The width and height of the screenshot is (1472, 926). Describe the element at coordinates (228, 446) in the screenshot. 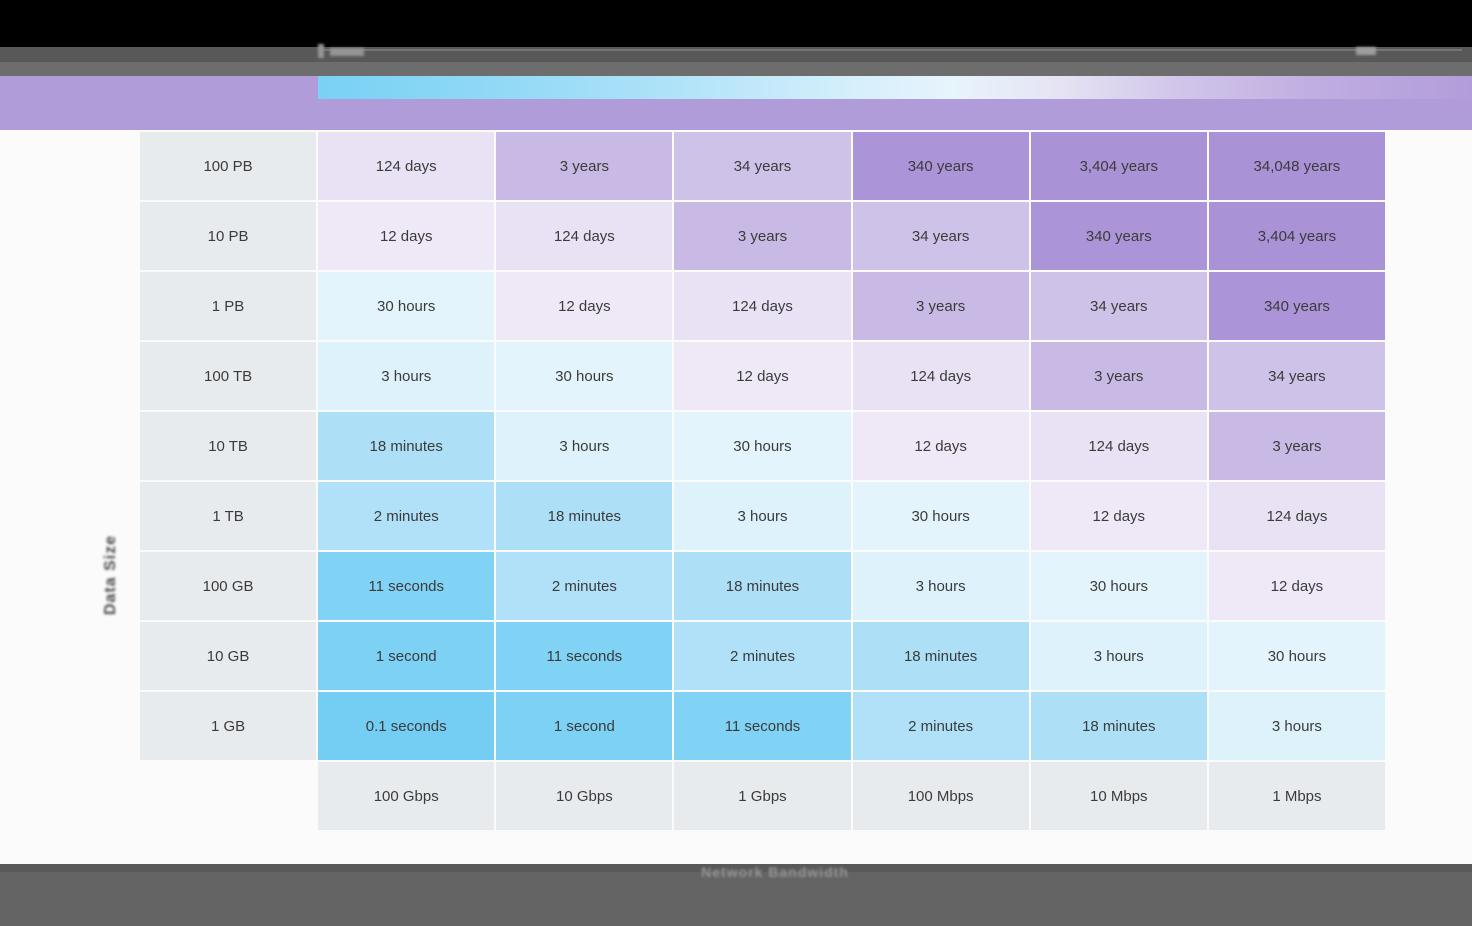

I see `row-label-cell: 10 TB` at that location.